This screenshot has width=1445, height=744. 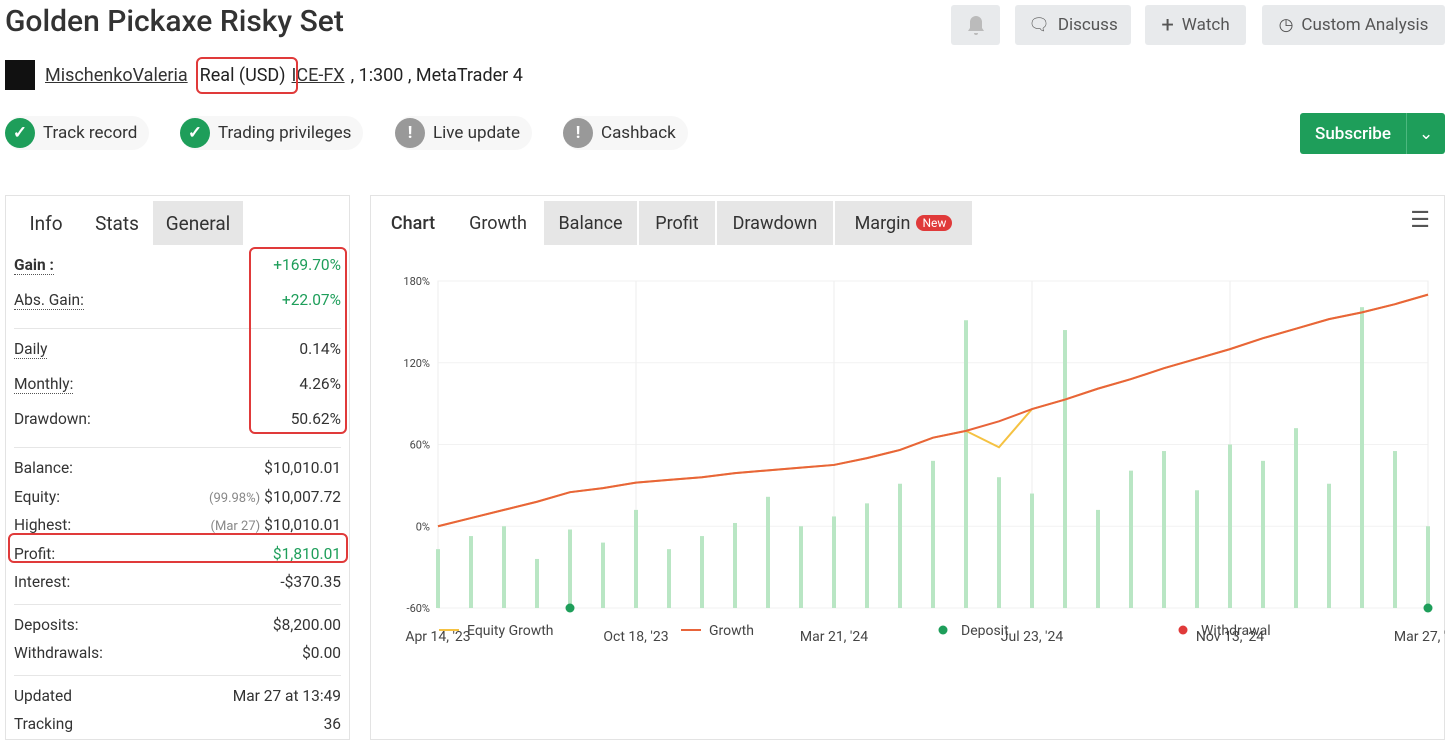 I want to click on y-tick-label: 60%, so click(x=420, y=445).